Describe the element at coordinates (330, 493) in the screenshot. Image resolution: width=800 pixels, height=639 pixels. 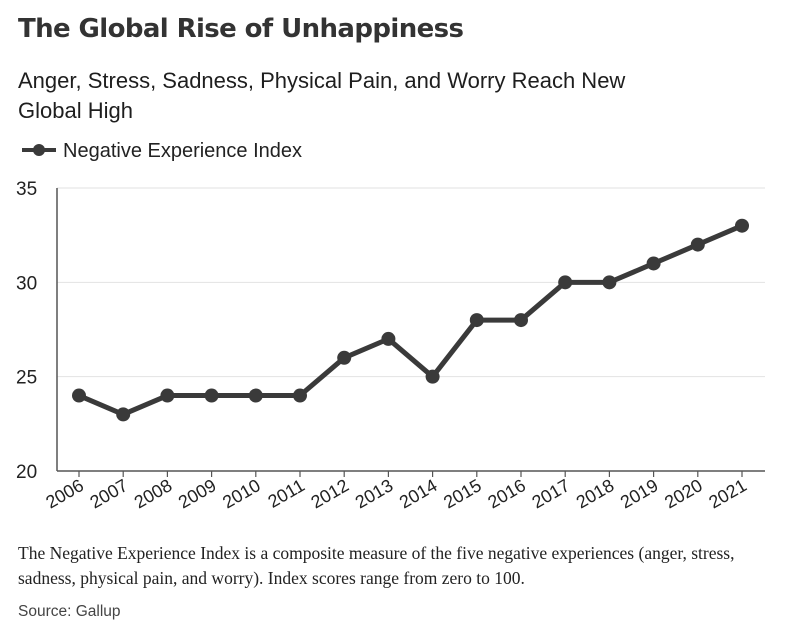
I see `x-tick-label: 2012` at that location.